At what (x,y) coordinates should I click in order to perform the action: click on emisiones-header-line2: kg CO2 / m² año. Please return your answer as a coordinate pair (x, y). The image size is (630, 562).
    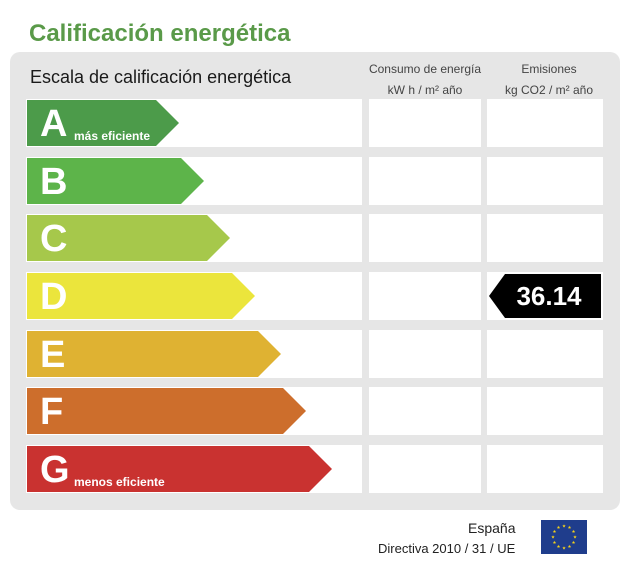
    Looking at the image, I should click on (549, 90).